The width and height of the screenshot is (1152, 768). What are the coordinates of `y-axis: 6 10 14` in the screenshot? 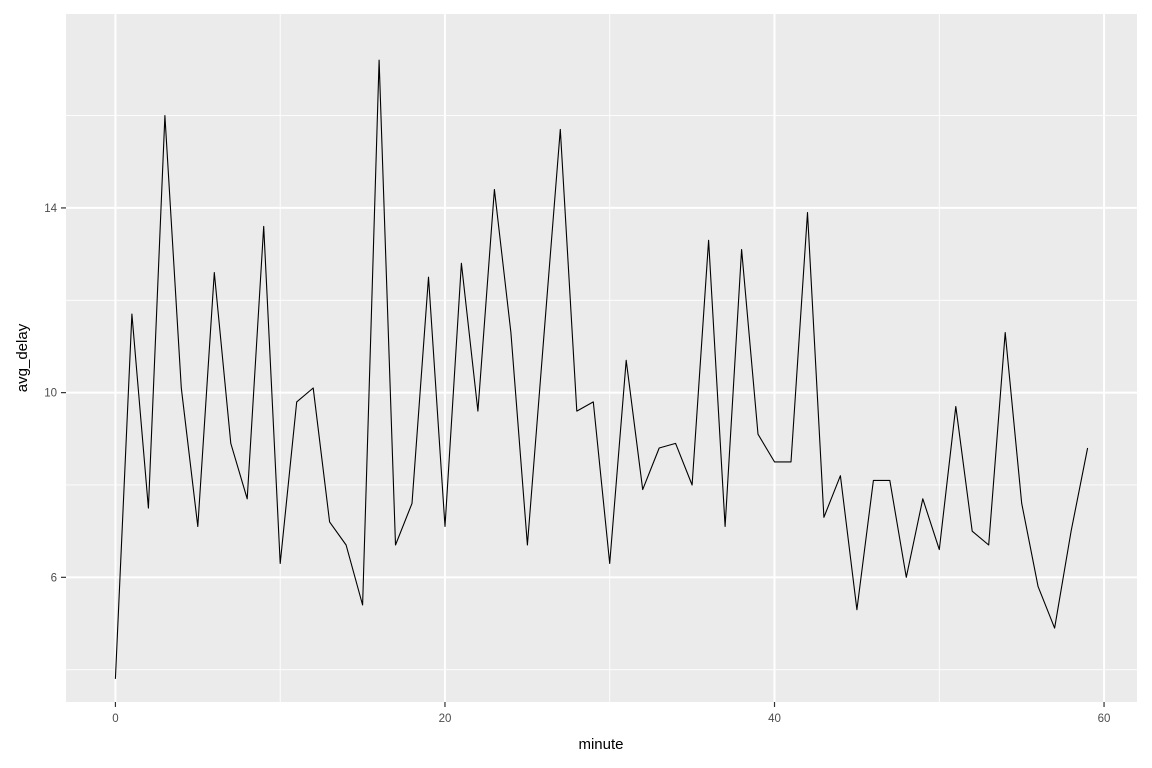 It's located at (55, 393).